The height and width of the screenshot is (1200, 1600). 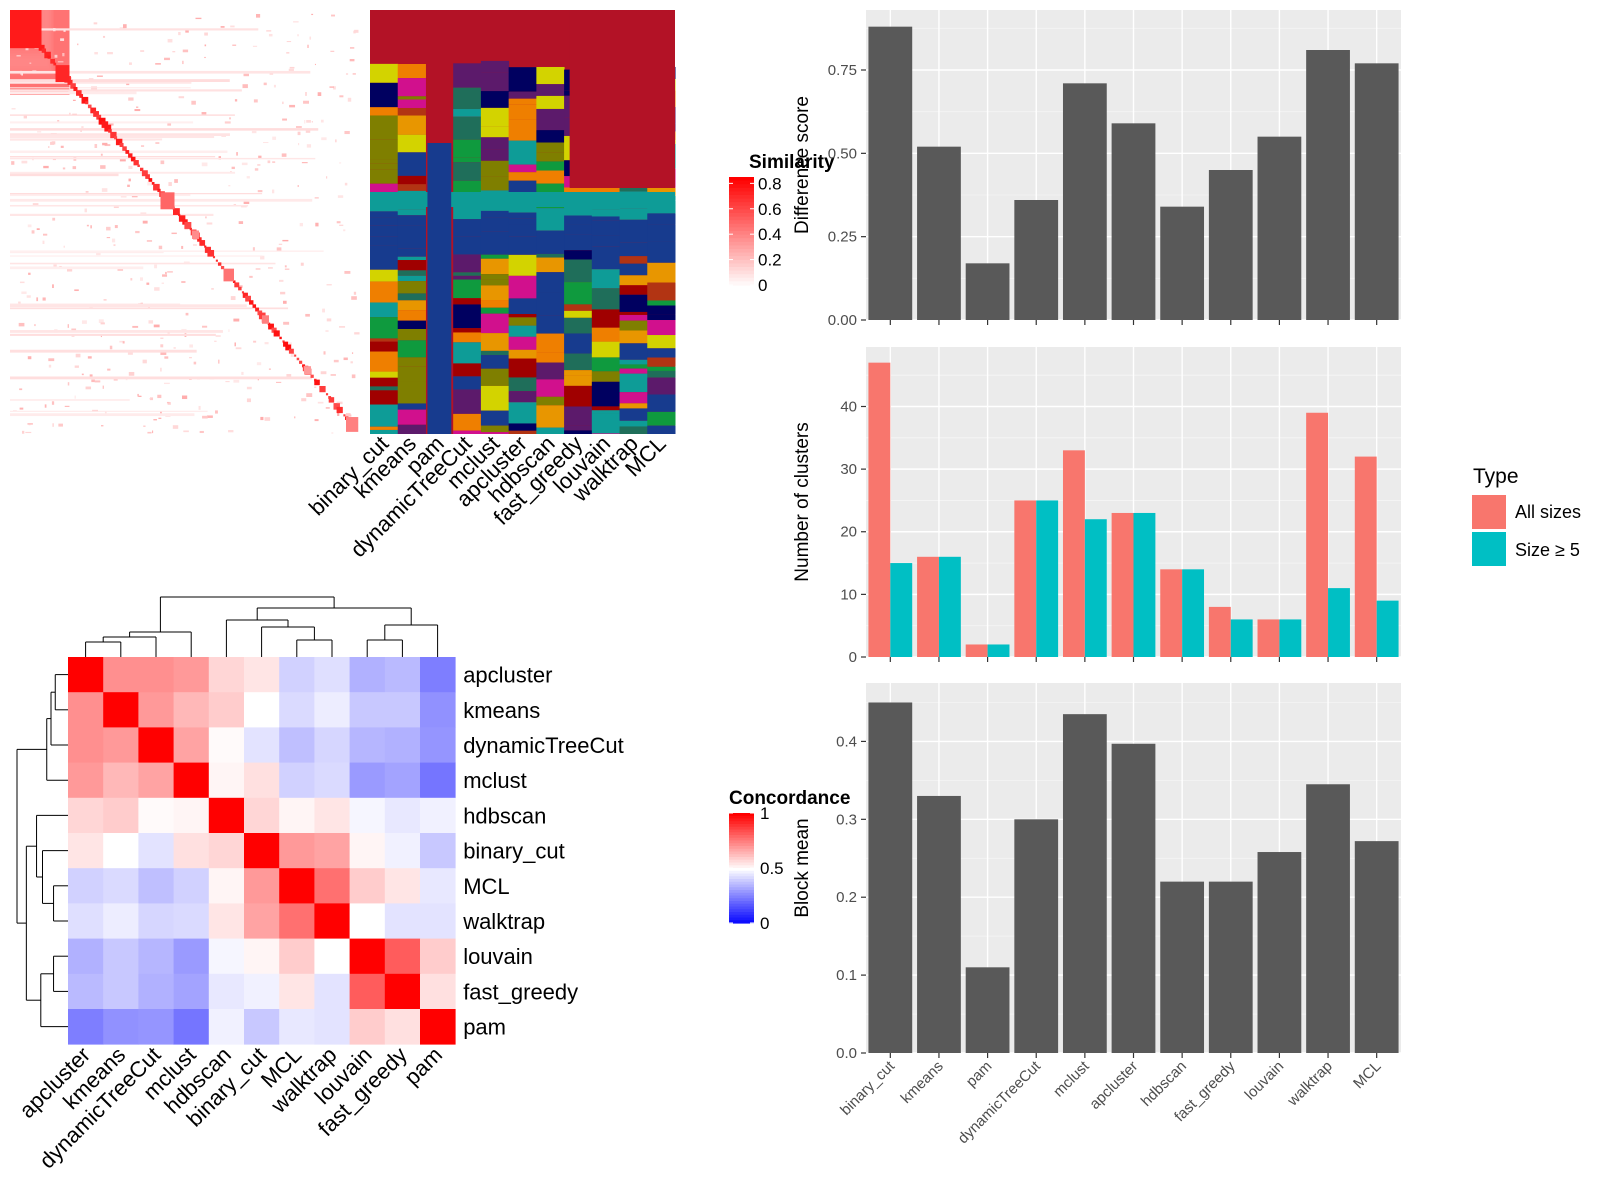 I want to click on number-of-clusters-chart: 0 10 20 30 40 Number of clusters, so click(x=1096, y=506).